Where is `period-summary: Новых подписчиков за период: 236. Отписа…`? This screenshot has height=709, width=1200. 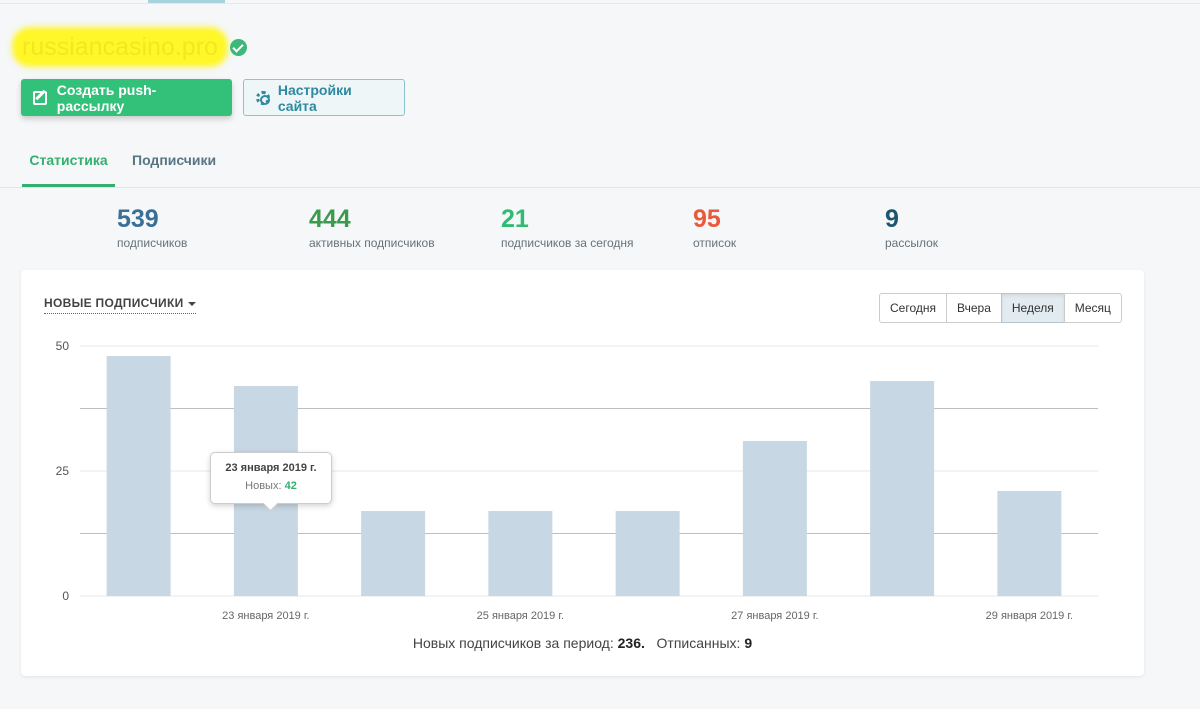 period-summary: Новых подписчиков за период: 236. Отписа… is located at coordinates (582, 643).